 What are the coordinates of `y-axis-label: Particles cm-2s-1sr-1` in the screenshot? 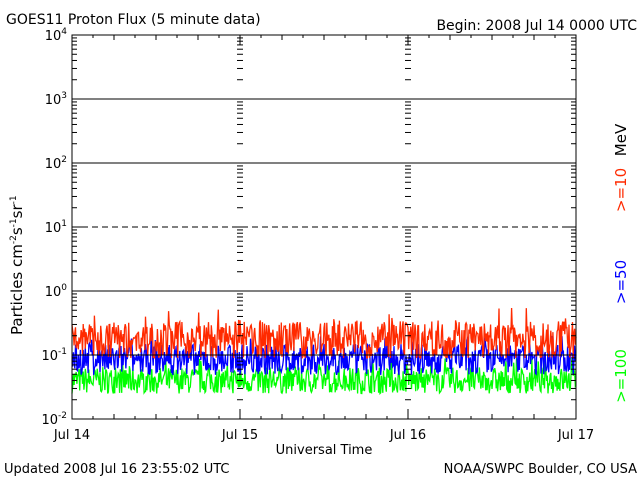 It's located at (17, 265).